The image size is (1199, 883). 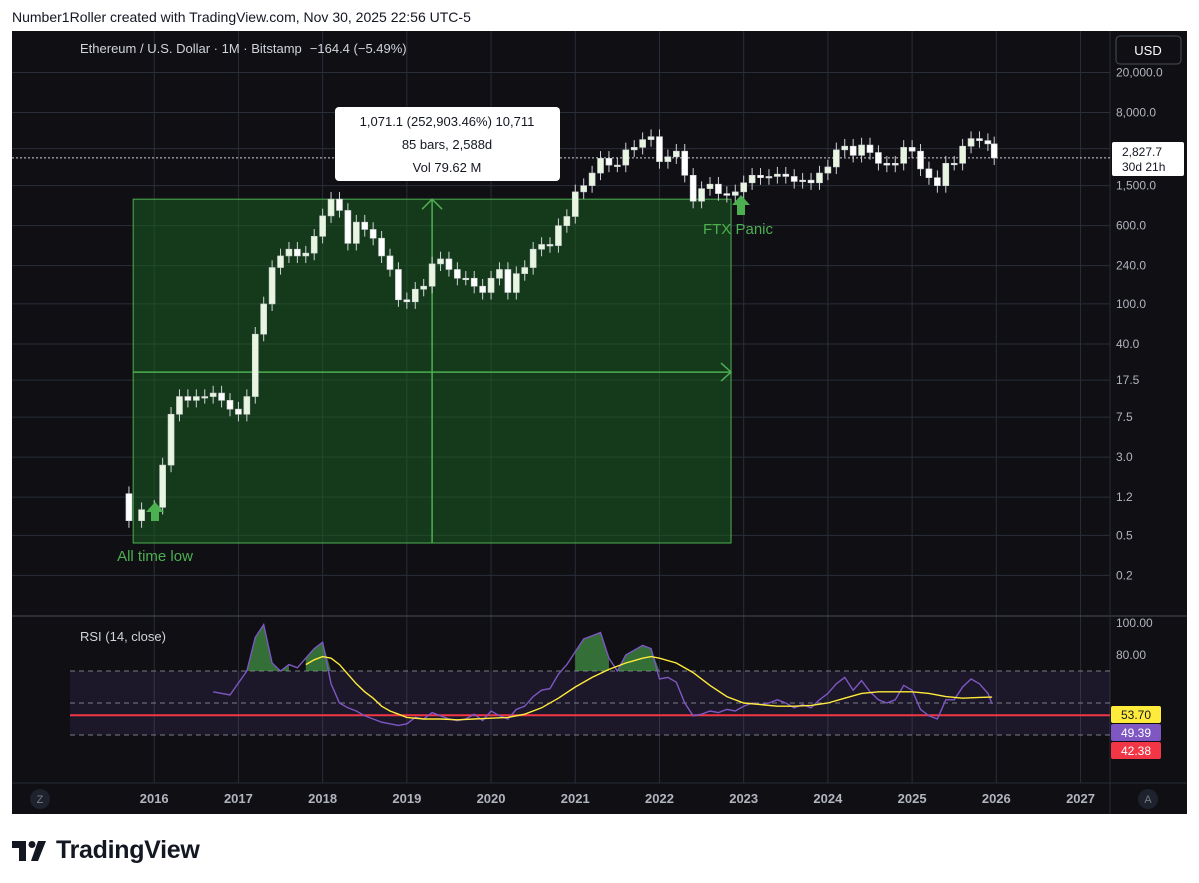 I want to click on rsi-ma-line, so click(x=649, y=688).